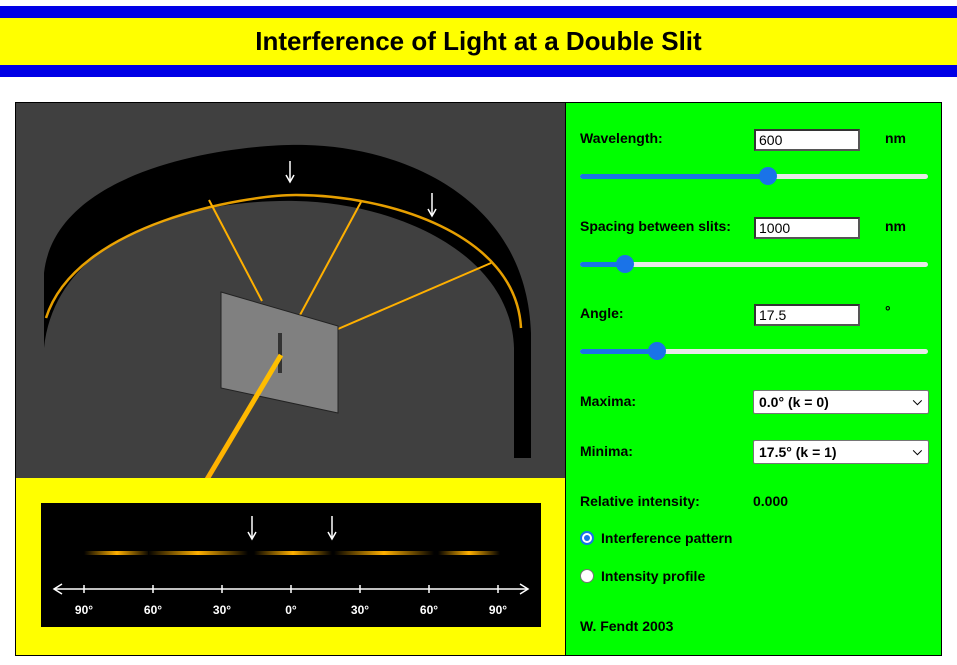 The width and height of the screenshot is (957, 665). Describe the element at coordinates (754, 264) in the screenshot. I see `spacing-slider` at that location.